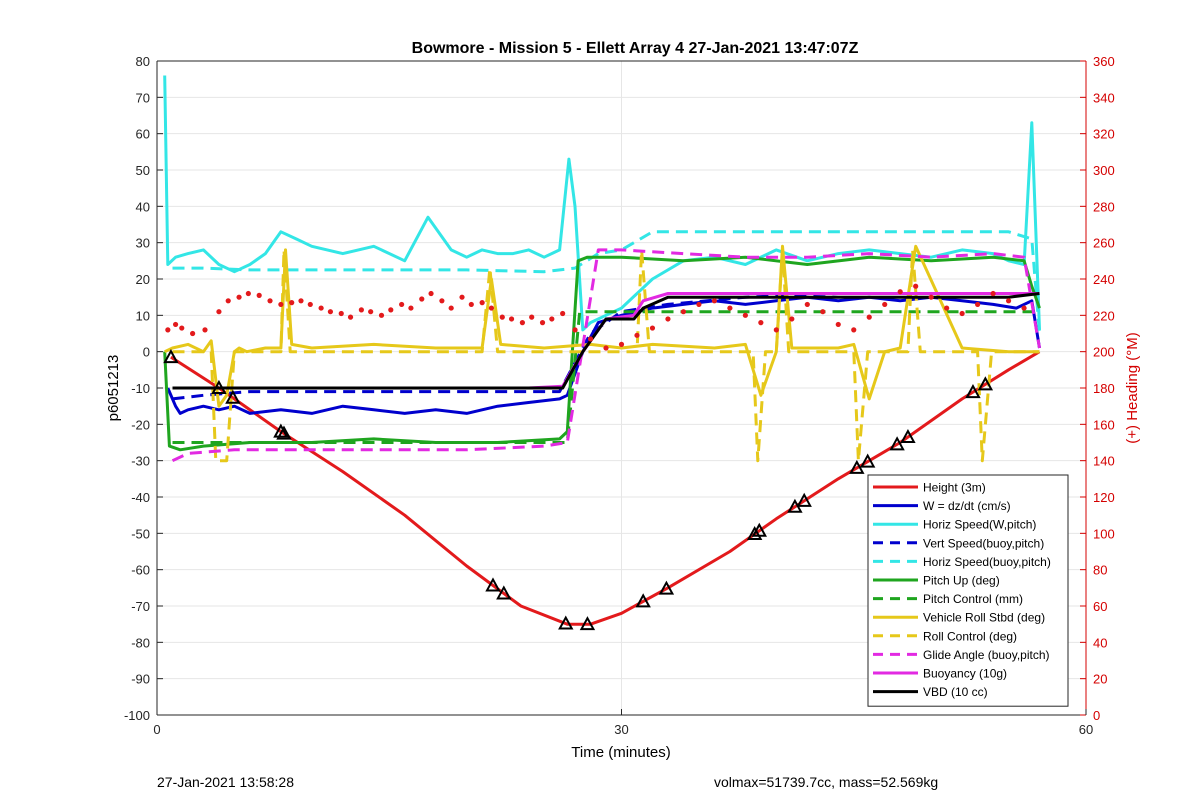  I want to click on y-tick-label: 30, so click(143, 243).